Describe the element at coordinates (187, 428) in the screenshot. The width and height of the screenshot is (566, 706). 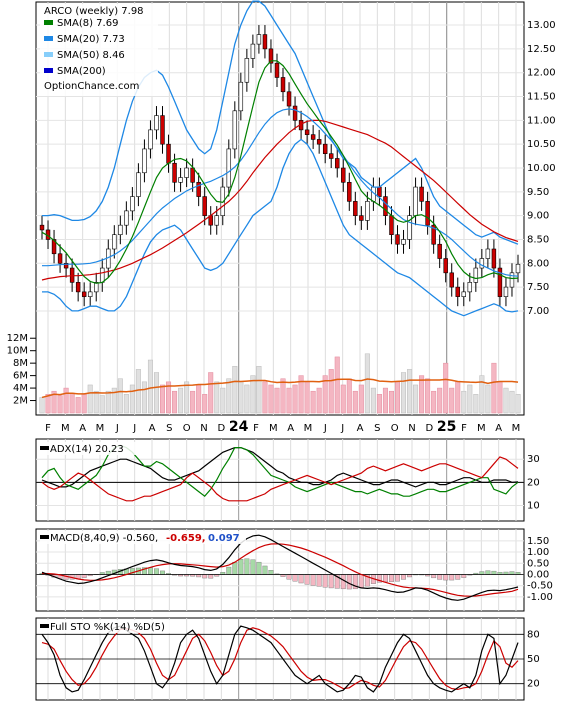
I see `x-tick-label: O` at that location.